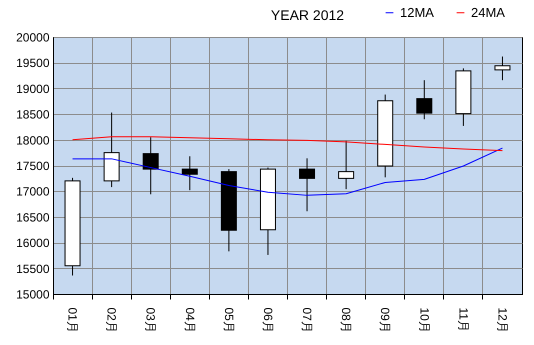 Image resolution: width=534 pixels, height=345 pixels. I want to click on y-tick-label: 18000, so click(33, 140).